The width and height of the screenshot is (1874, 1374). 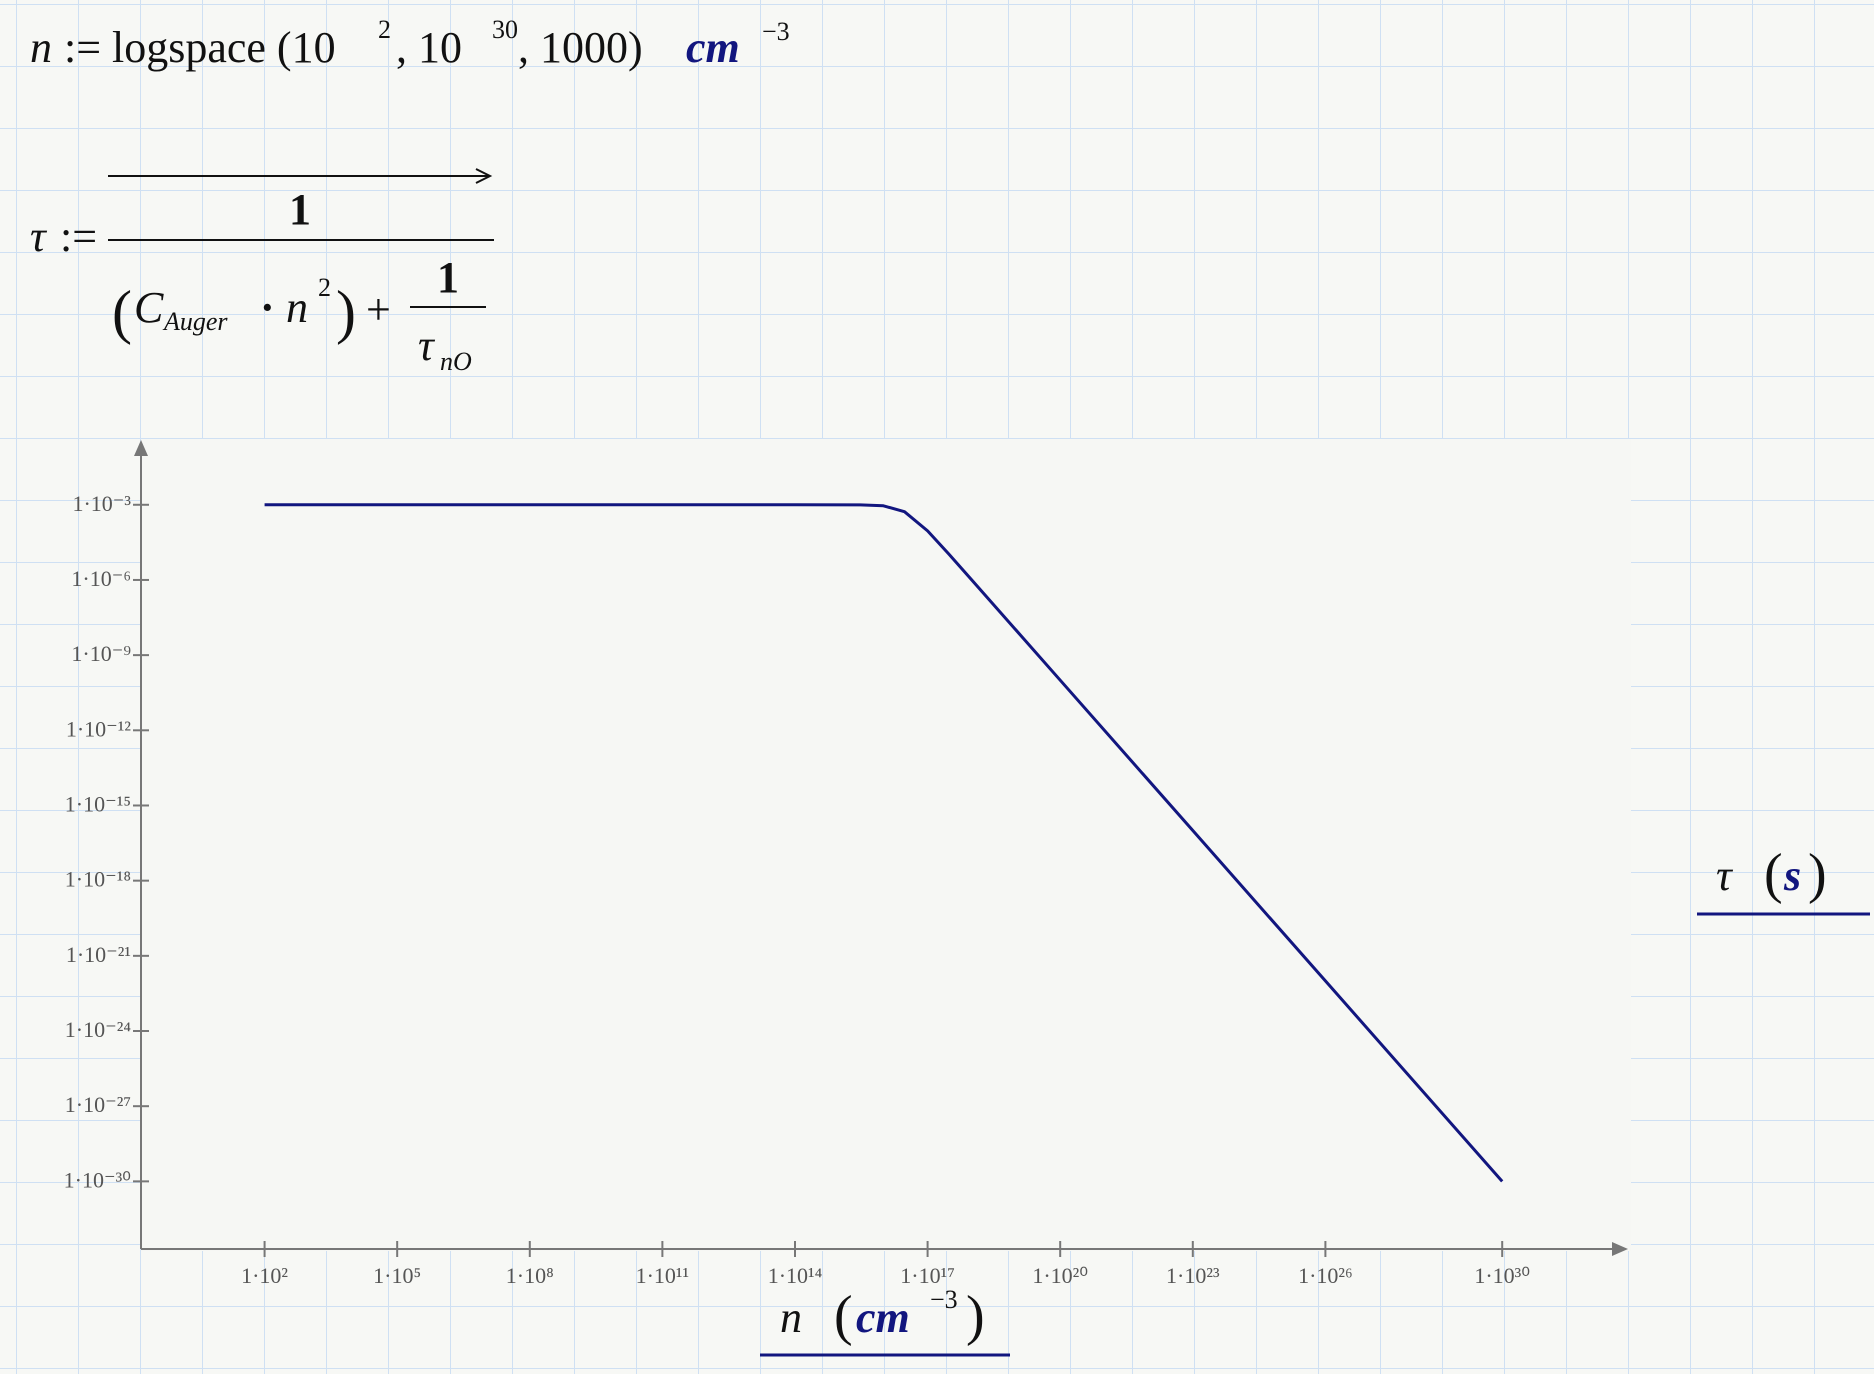 What do you see at coordinates (41, 47) in the screenshot?
I see `eq-lhs: n` at bounding box center [41, 47].